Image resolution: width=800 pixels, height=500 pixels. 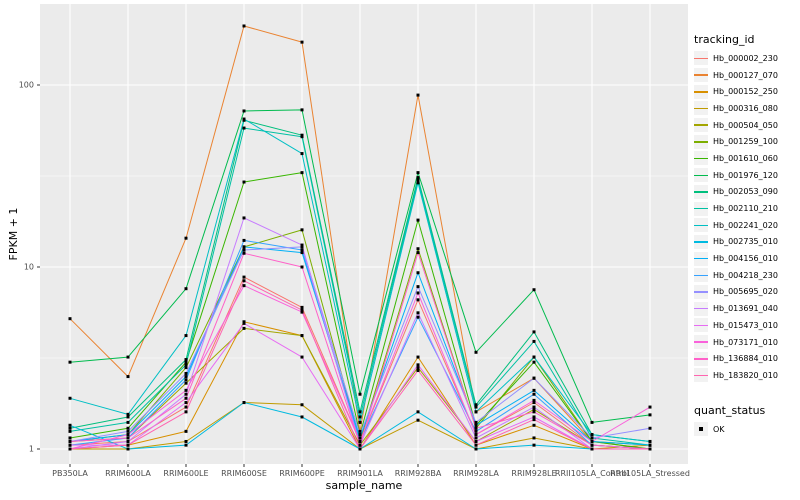 What do you see at coordinates (745, 325) in the screenshot?
I see `legend-item-label: Hb_015473_010` at bounding box center [745, 325].